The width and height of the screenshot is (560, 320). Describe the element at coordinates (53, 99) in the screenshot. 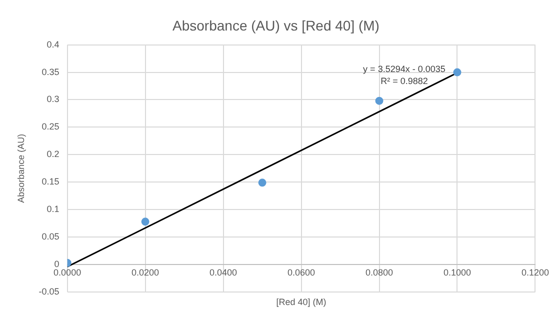

I see `y-tick-label: 0.3` at that location.